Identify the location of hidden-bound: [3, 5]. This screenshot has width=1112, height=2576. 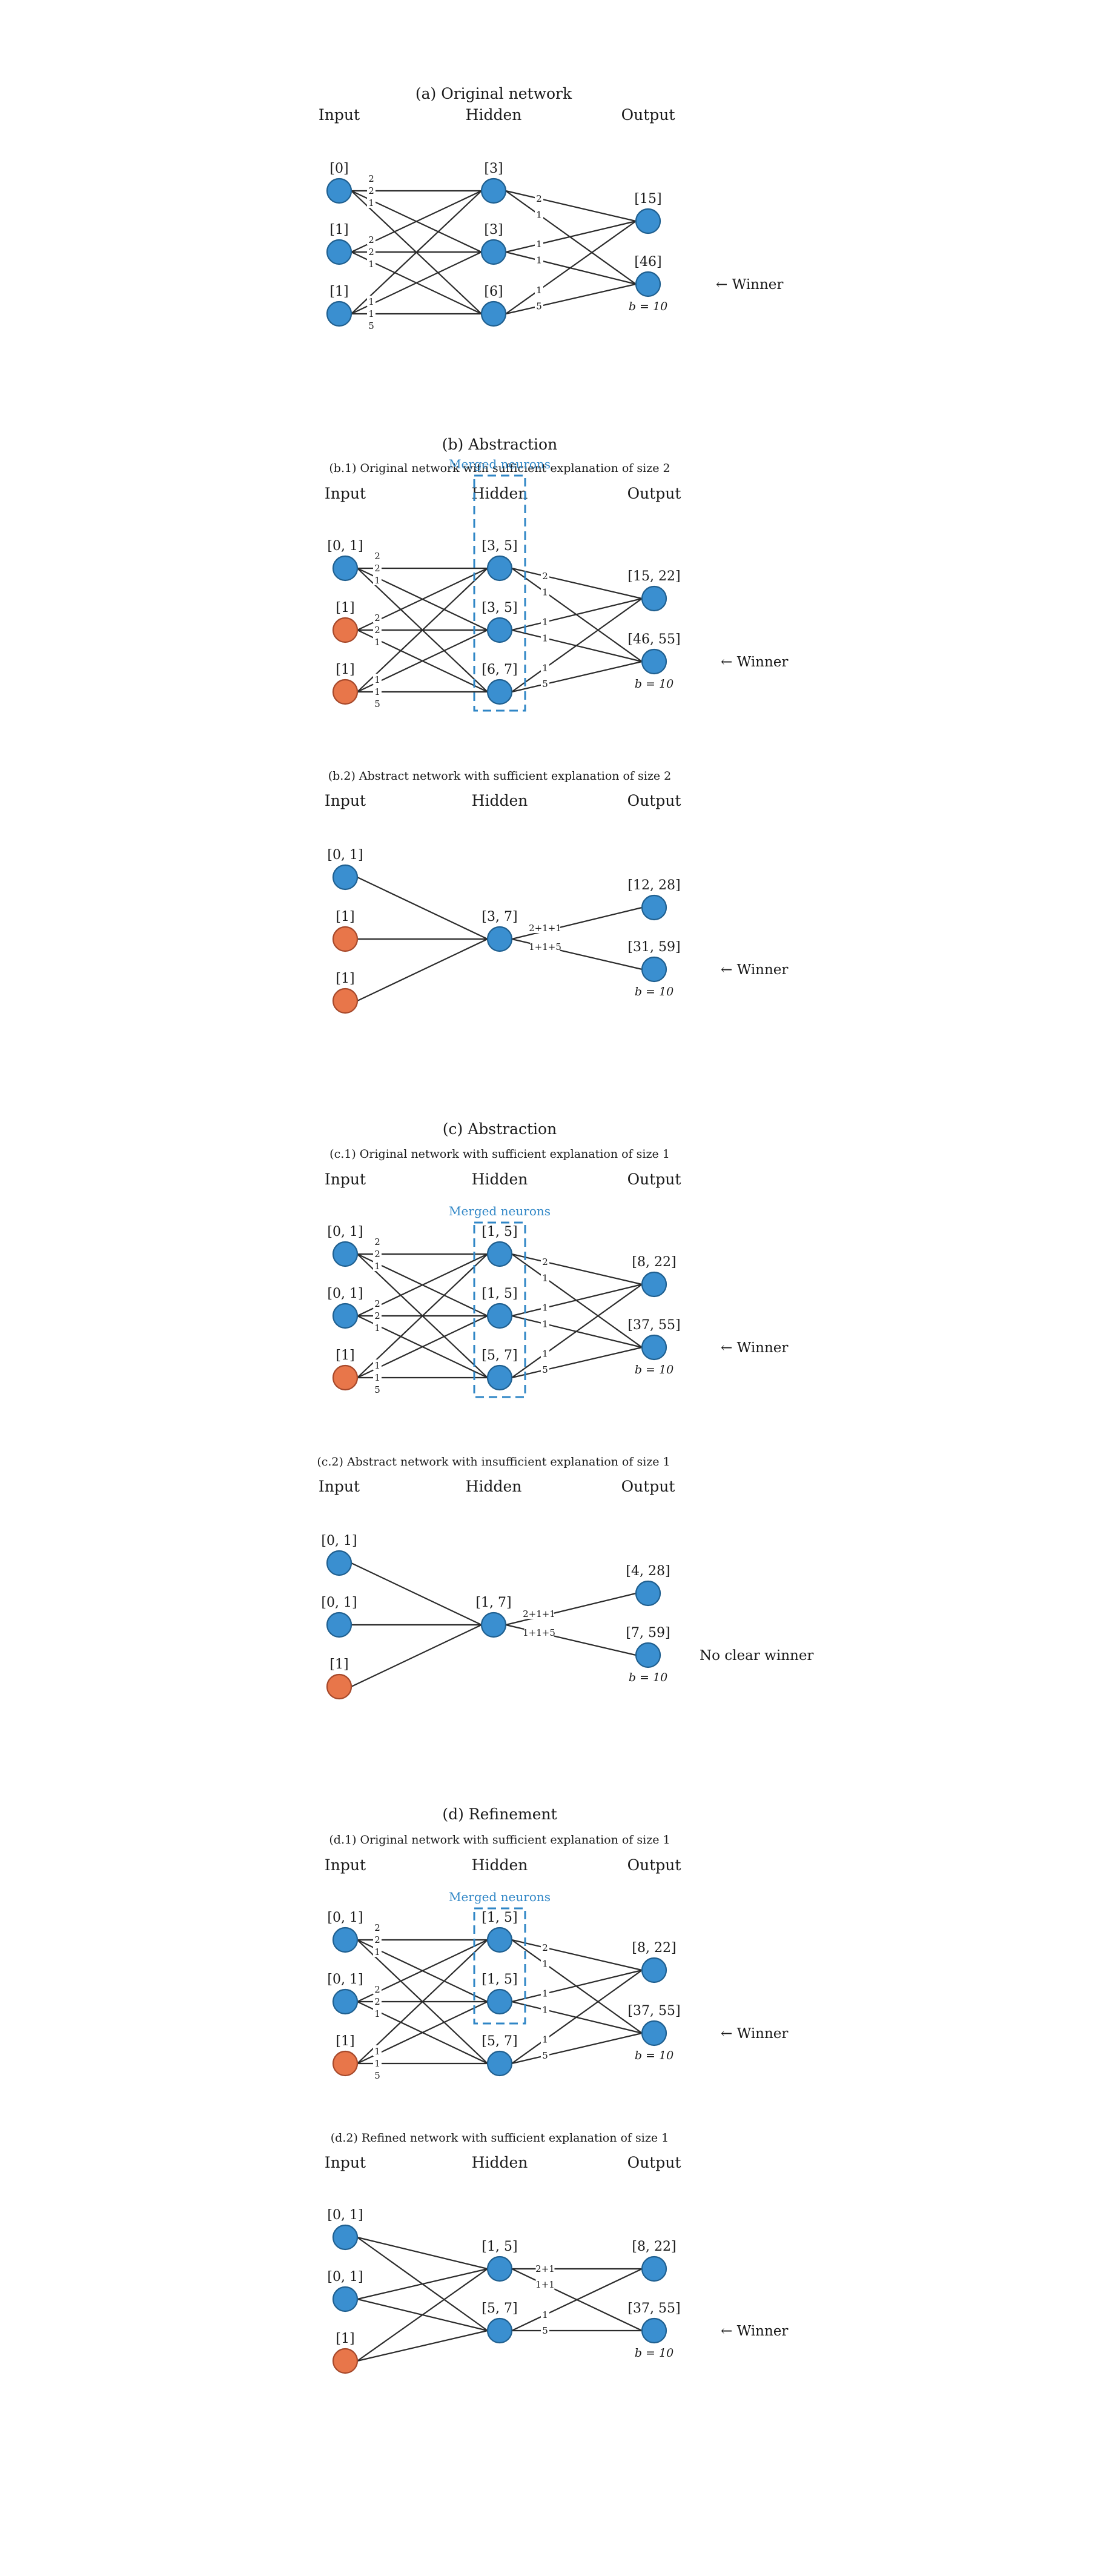
(499, 608).